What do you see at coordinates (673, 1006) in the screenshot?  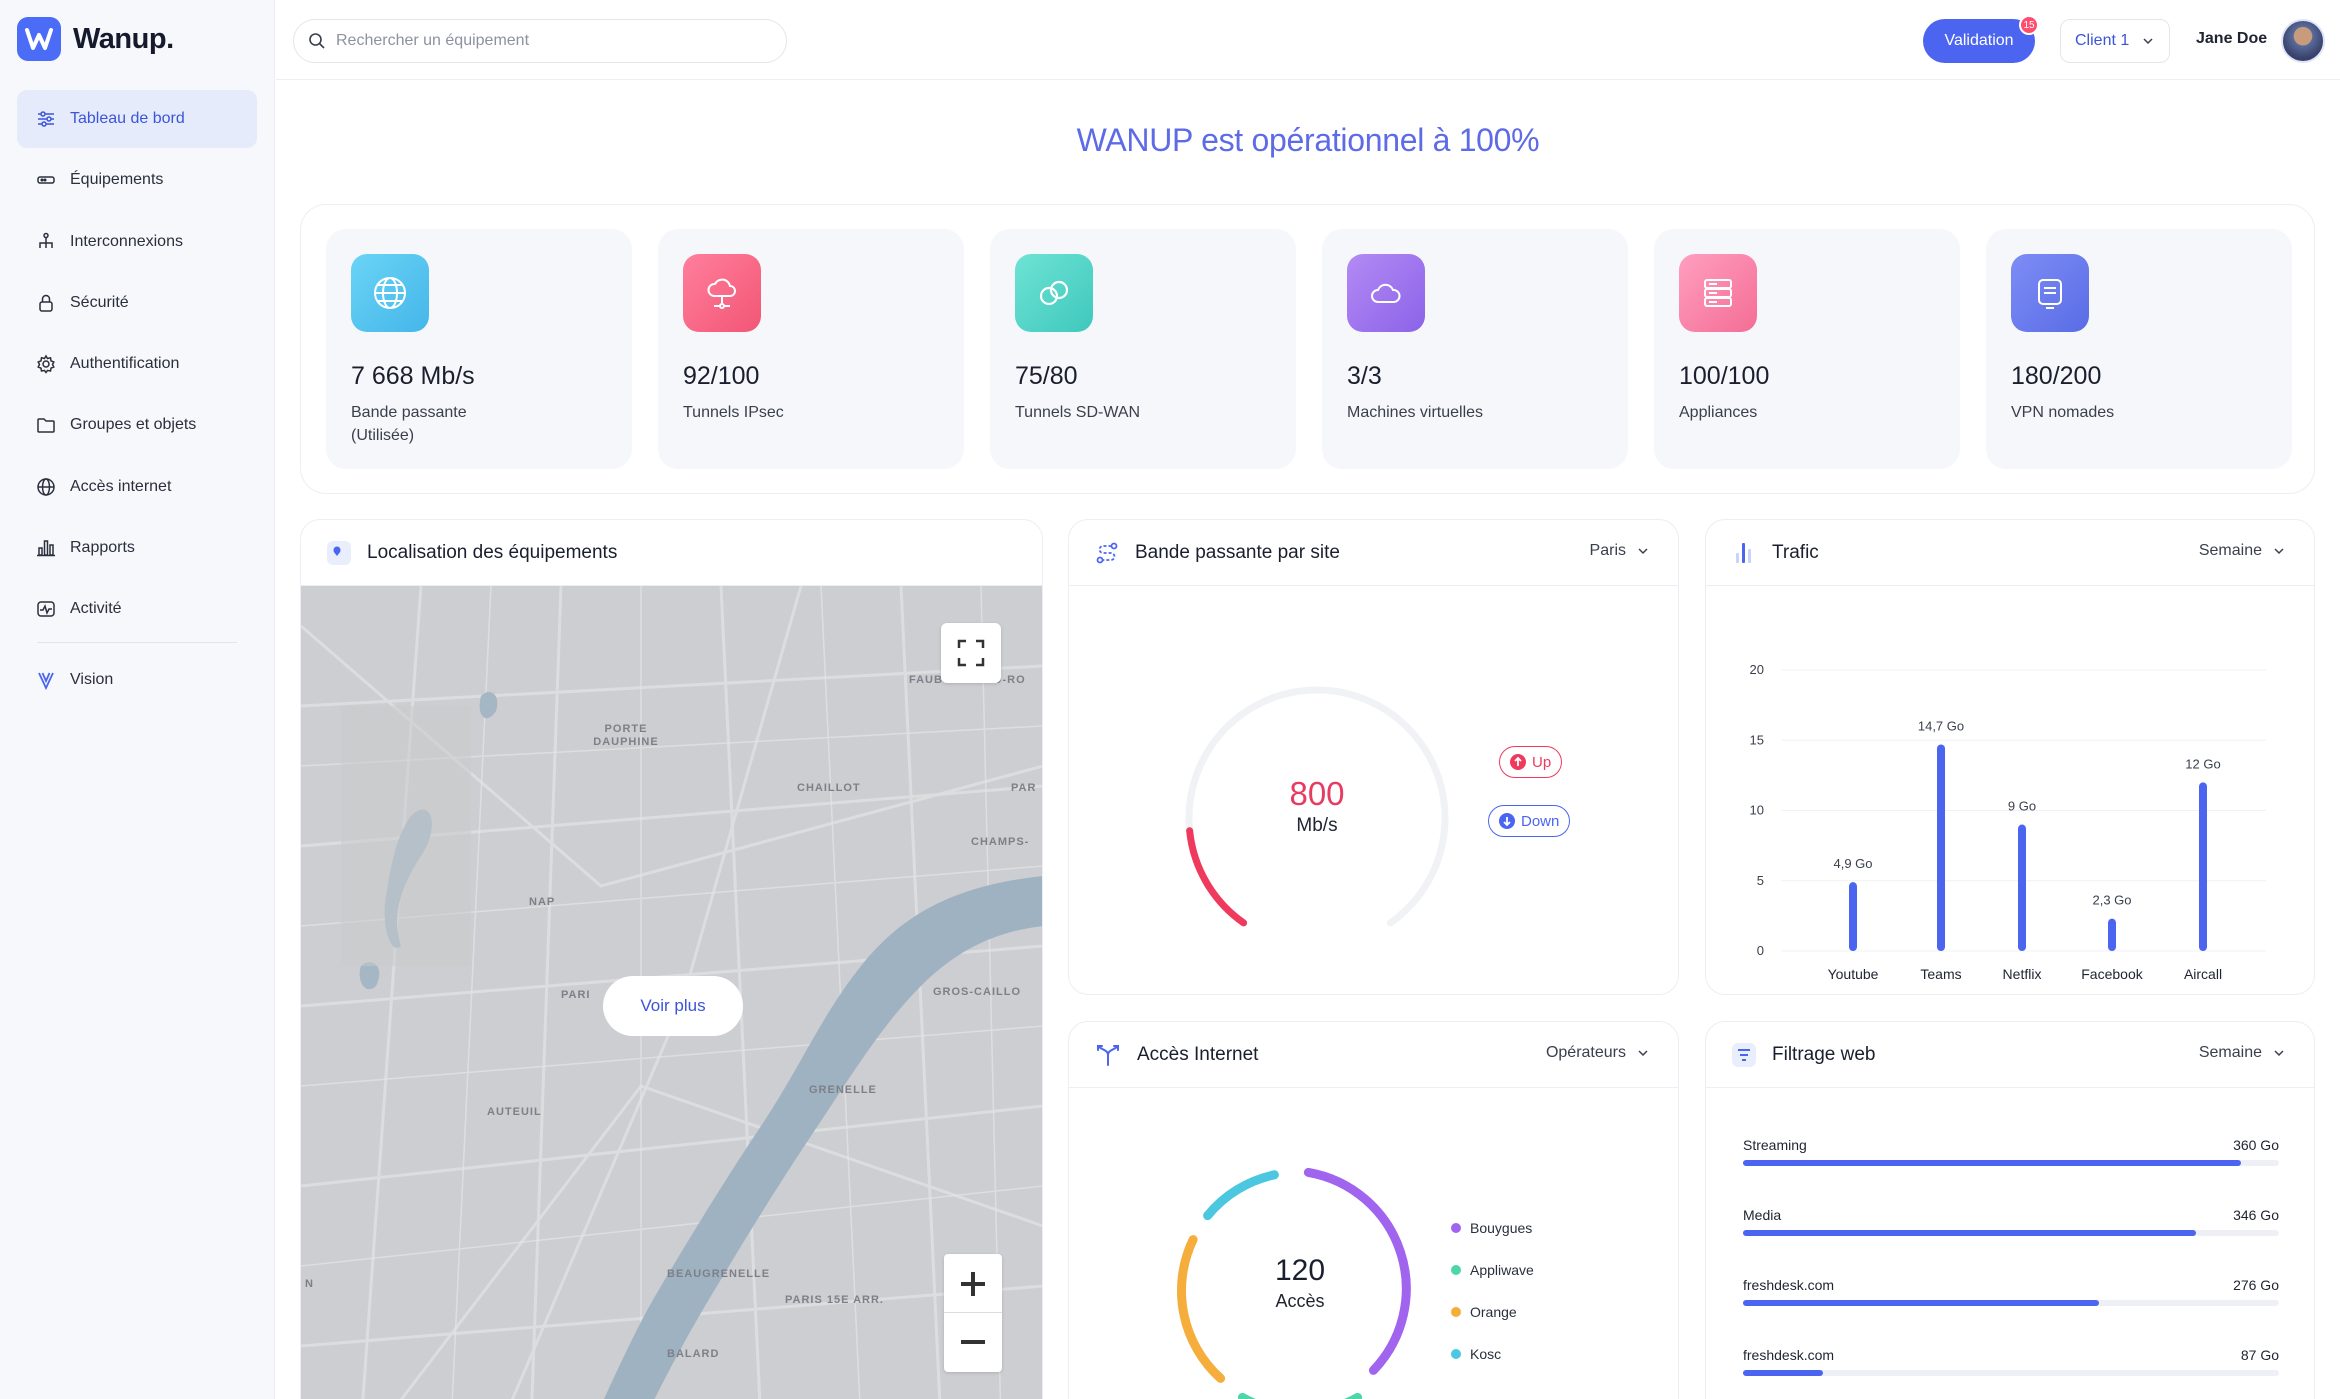 I see `voir-plus-button: Voir plus` at bounding box center [673, 1006].